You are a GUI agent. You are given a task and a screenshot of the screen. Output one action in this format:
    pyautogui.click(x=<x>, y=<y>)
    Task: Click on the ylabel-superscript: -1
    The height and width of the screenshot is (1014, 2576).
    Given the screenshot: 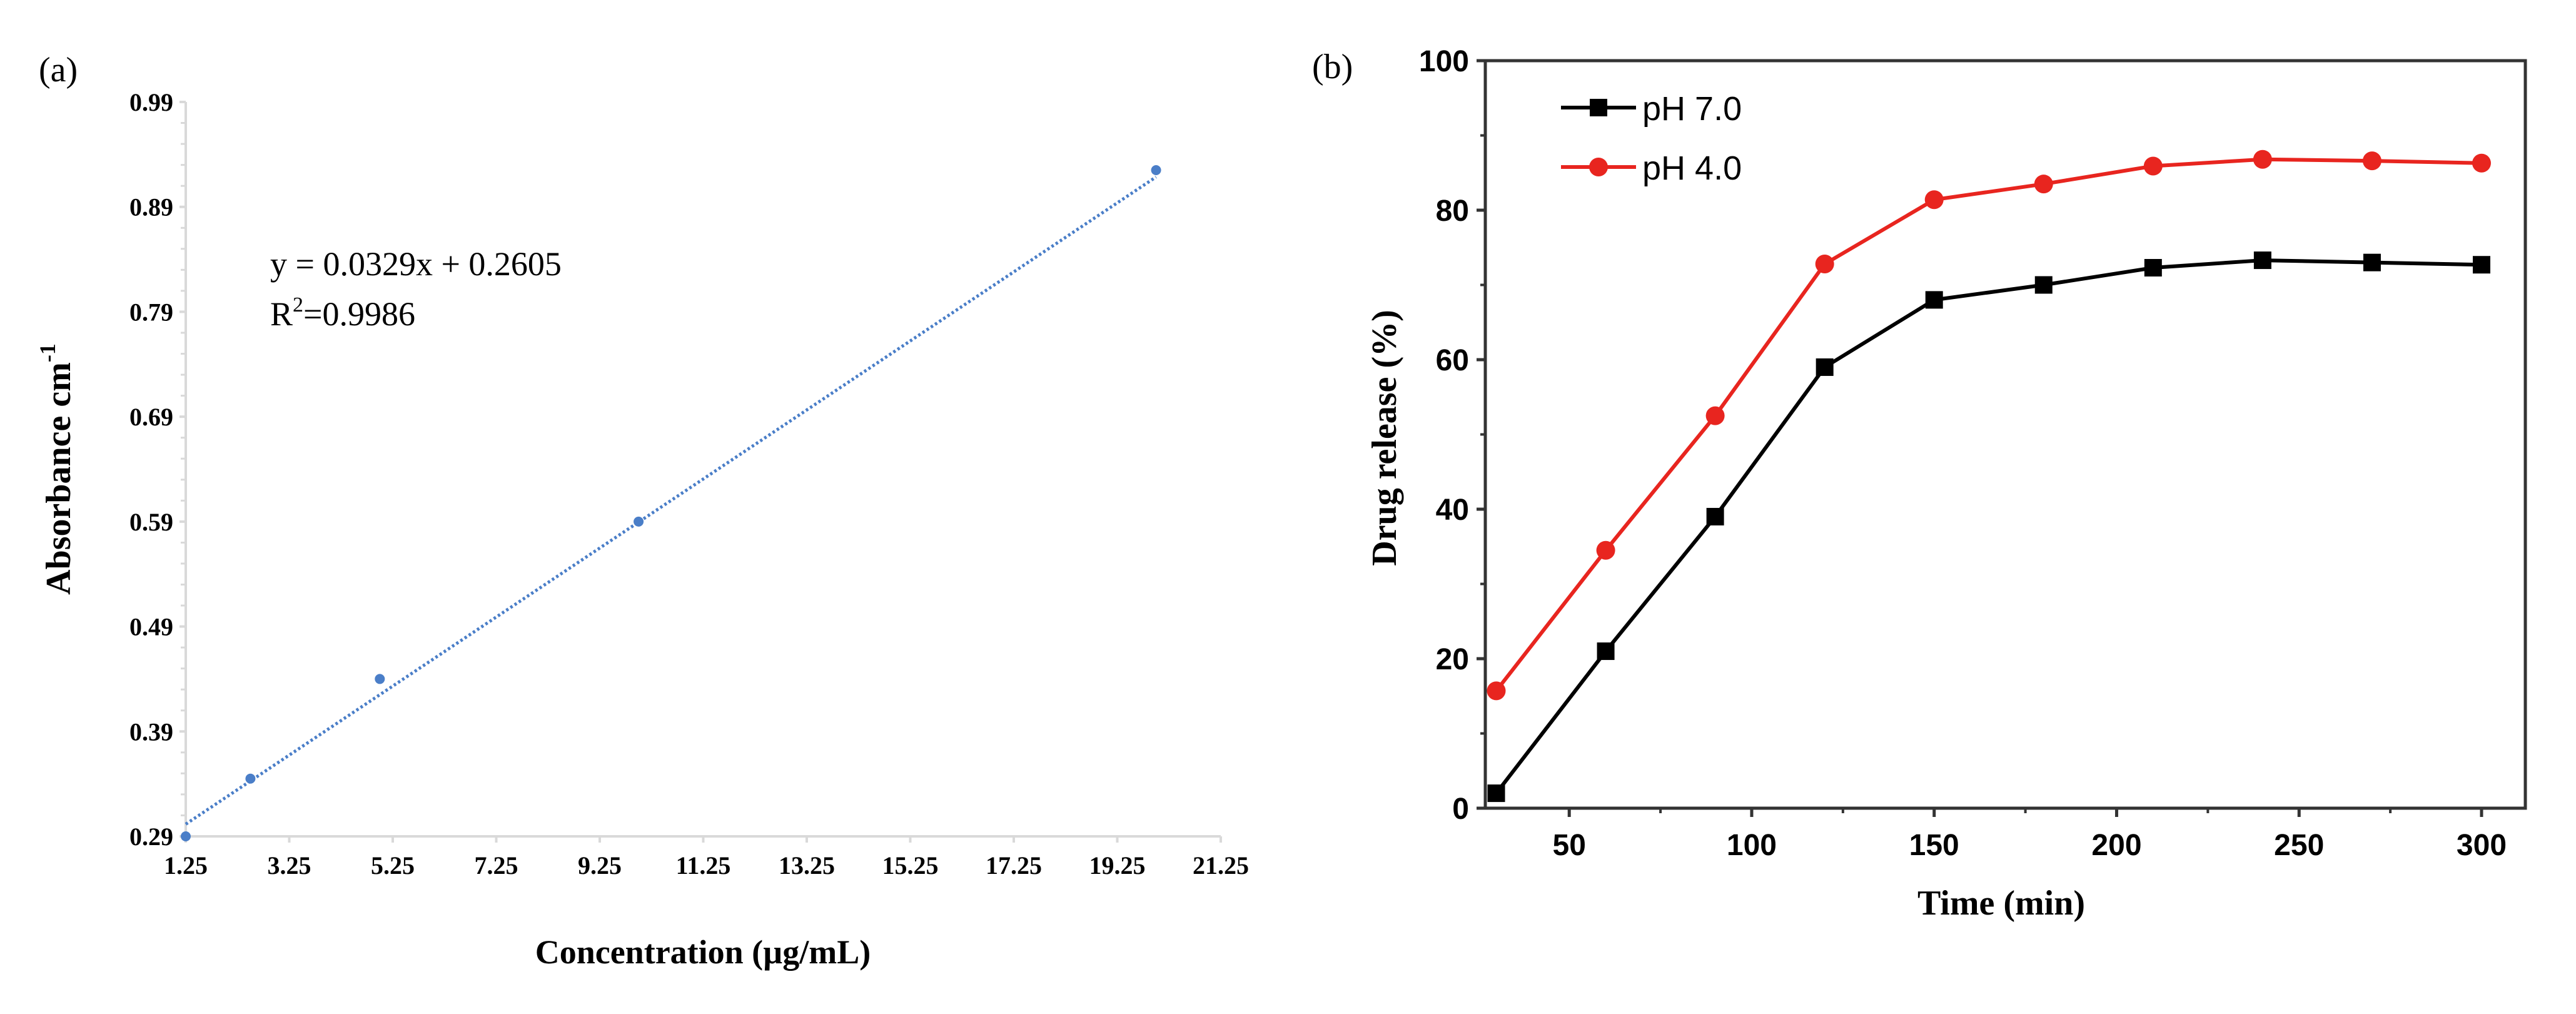 What is the action you would take?
    pyautogui.click(x=48, y=352)
    